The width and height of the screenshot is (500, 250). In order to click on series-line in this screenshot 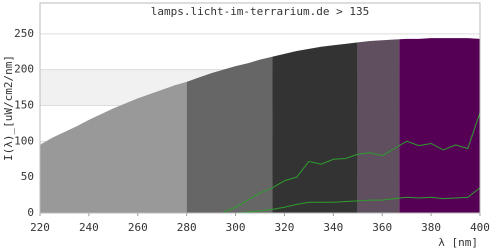, I will do `click(358, 200)`.